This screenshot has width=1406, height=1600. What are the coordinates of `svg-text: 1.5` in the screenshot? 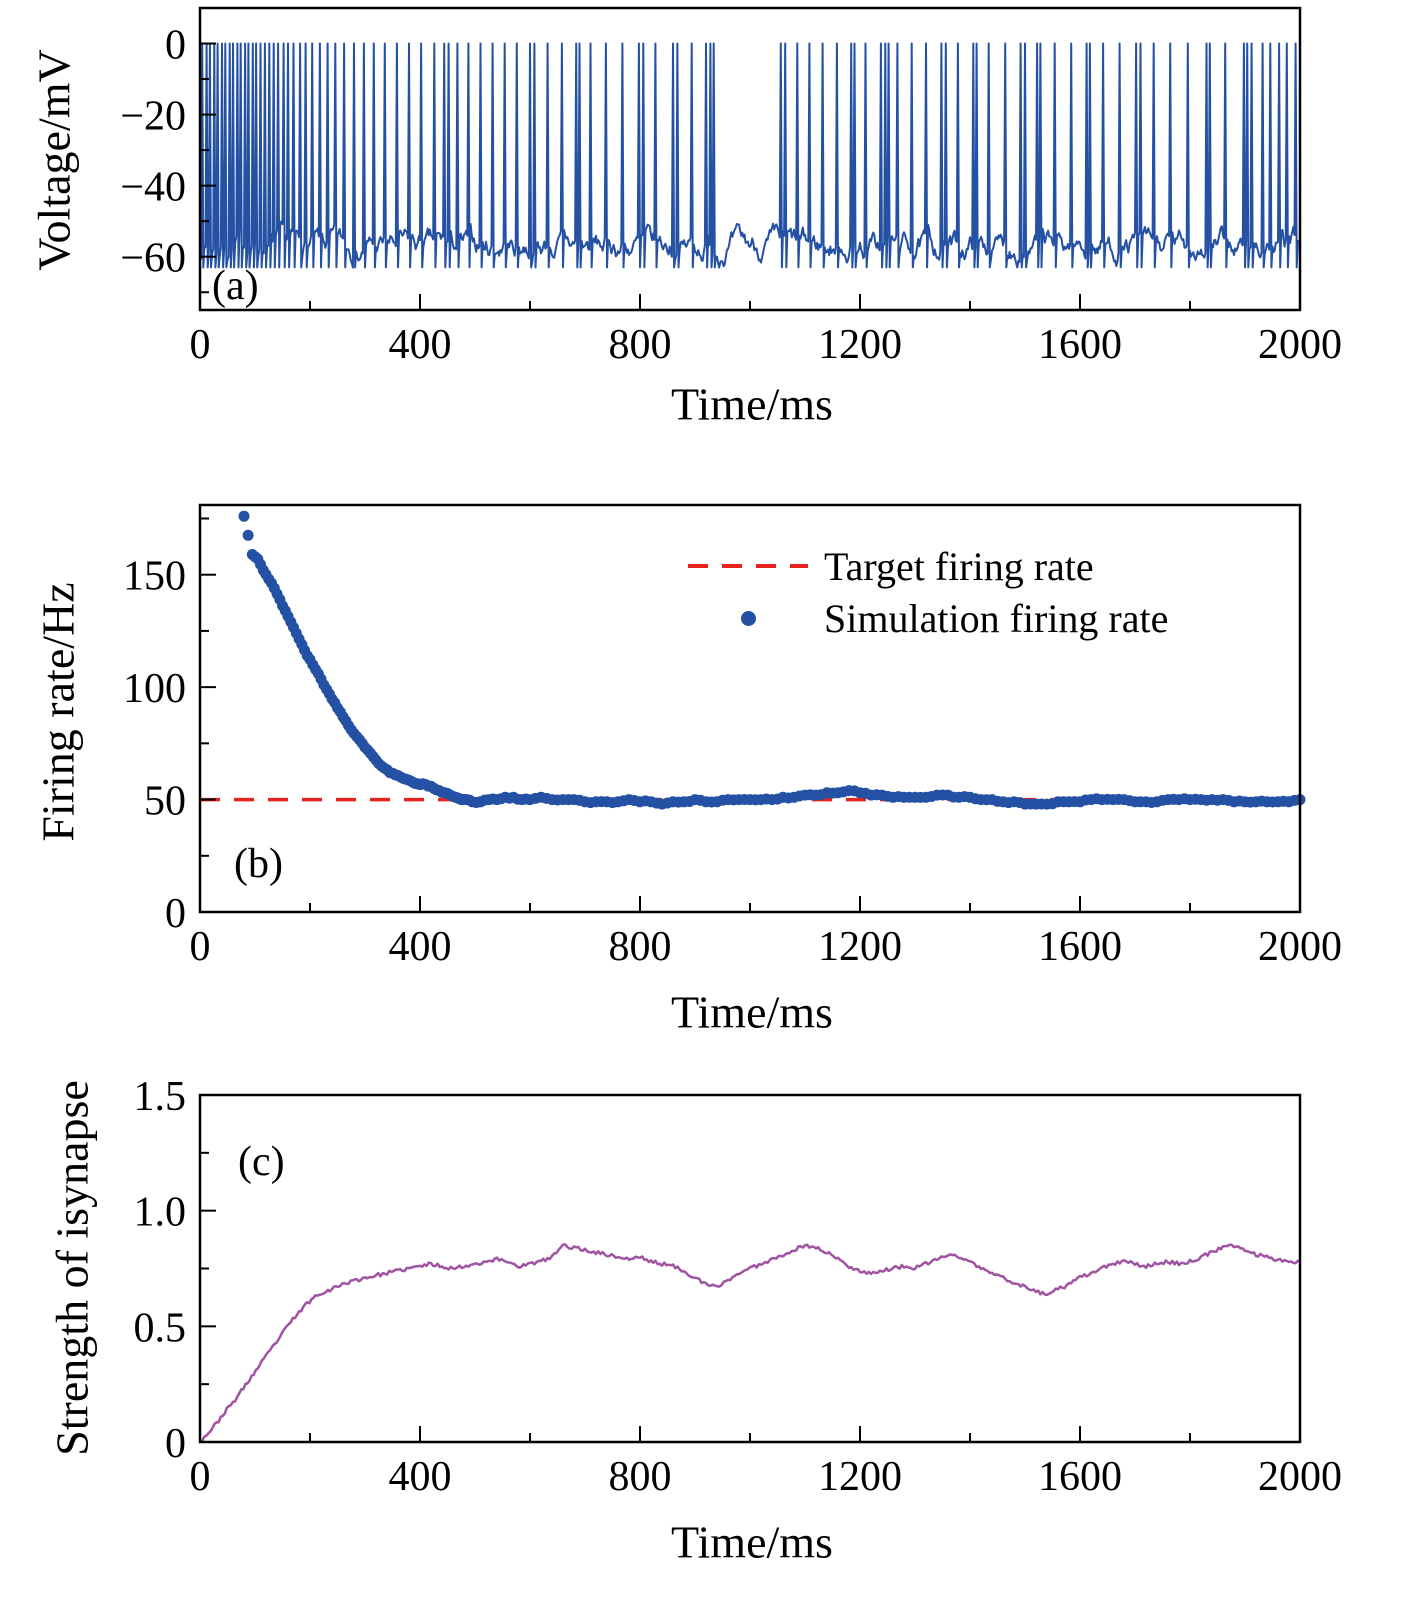 It's located at (160, 1097).